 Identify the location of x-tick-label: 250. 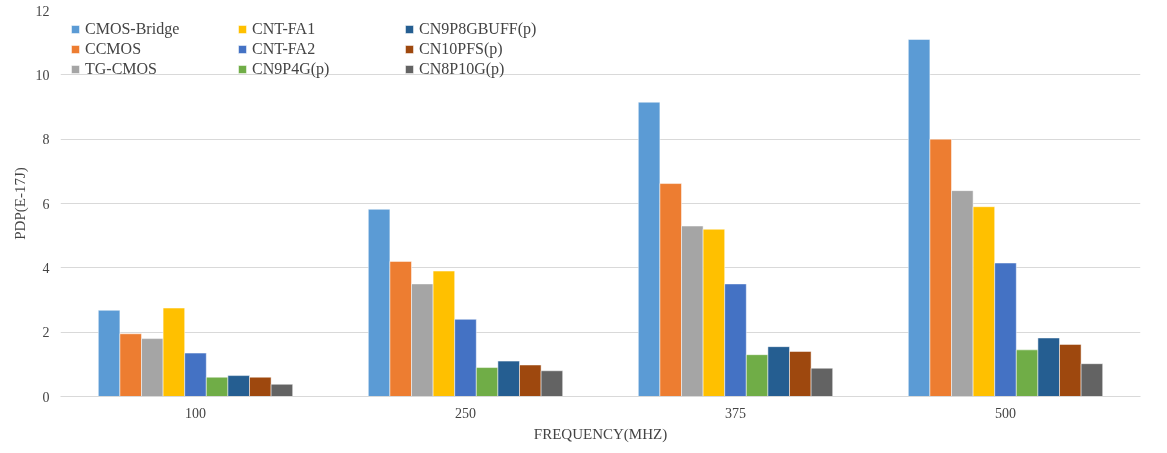
(465, 413).